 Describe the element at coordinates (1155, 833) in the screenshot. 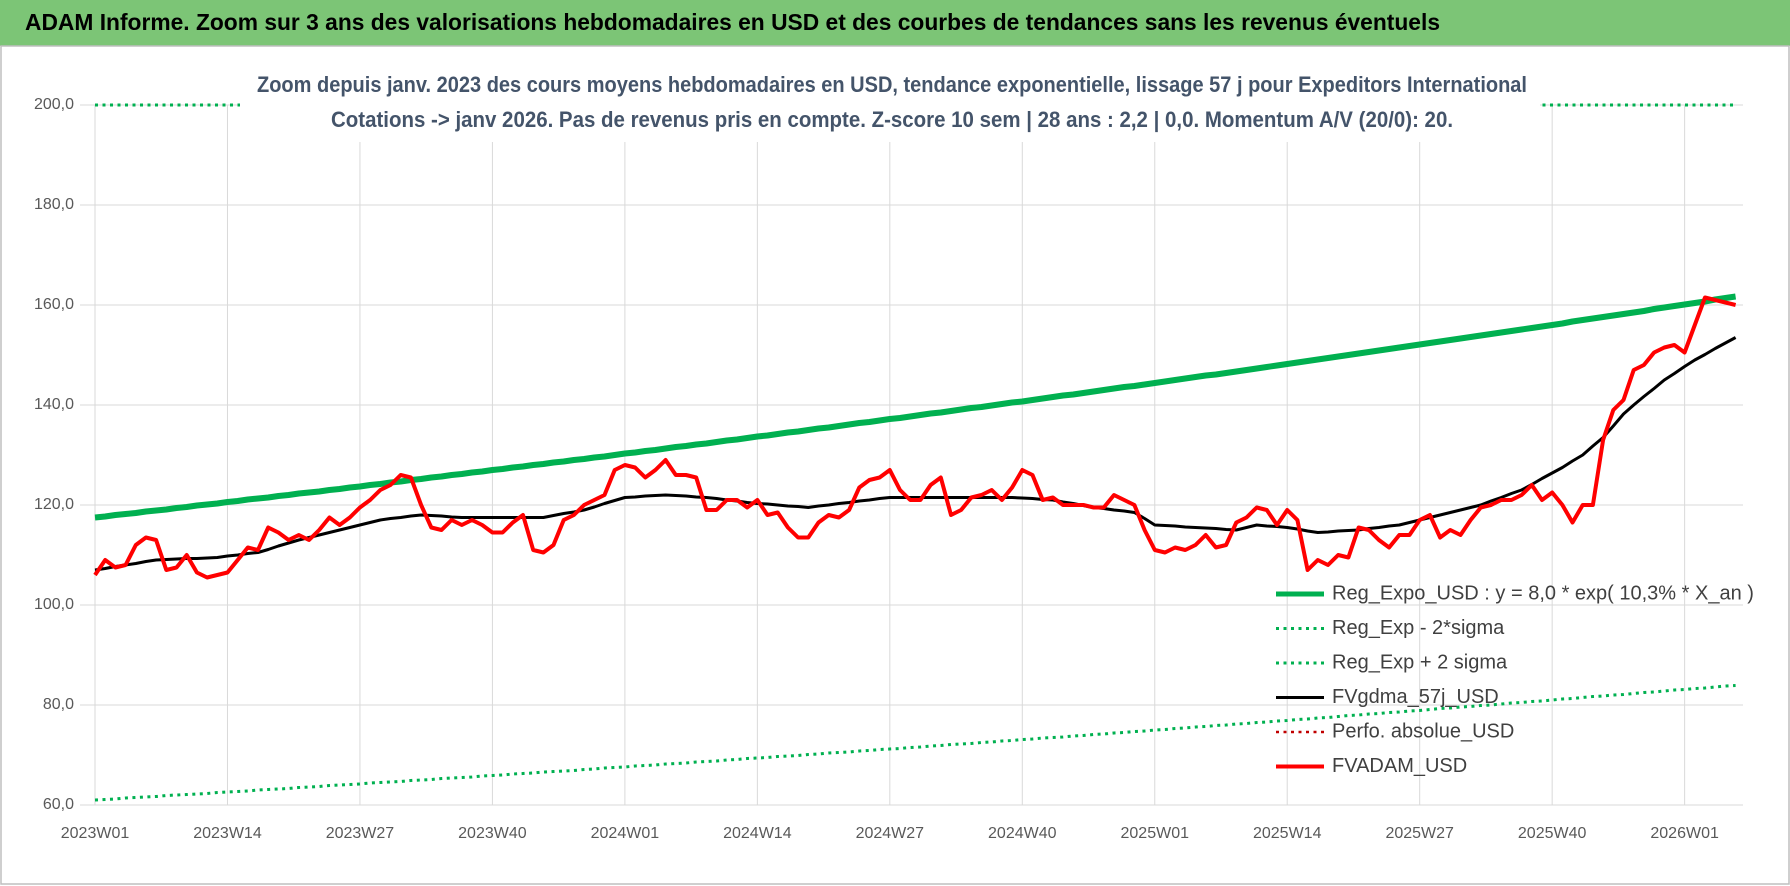

I see `x-tick-label: 2025W01` at that location.